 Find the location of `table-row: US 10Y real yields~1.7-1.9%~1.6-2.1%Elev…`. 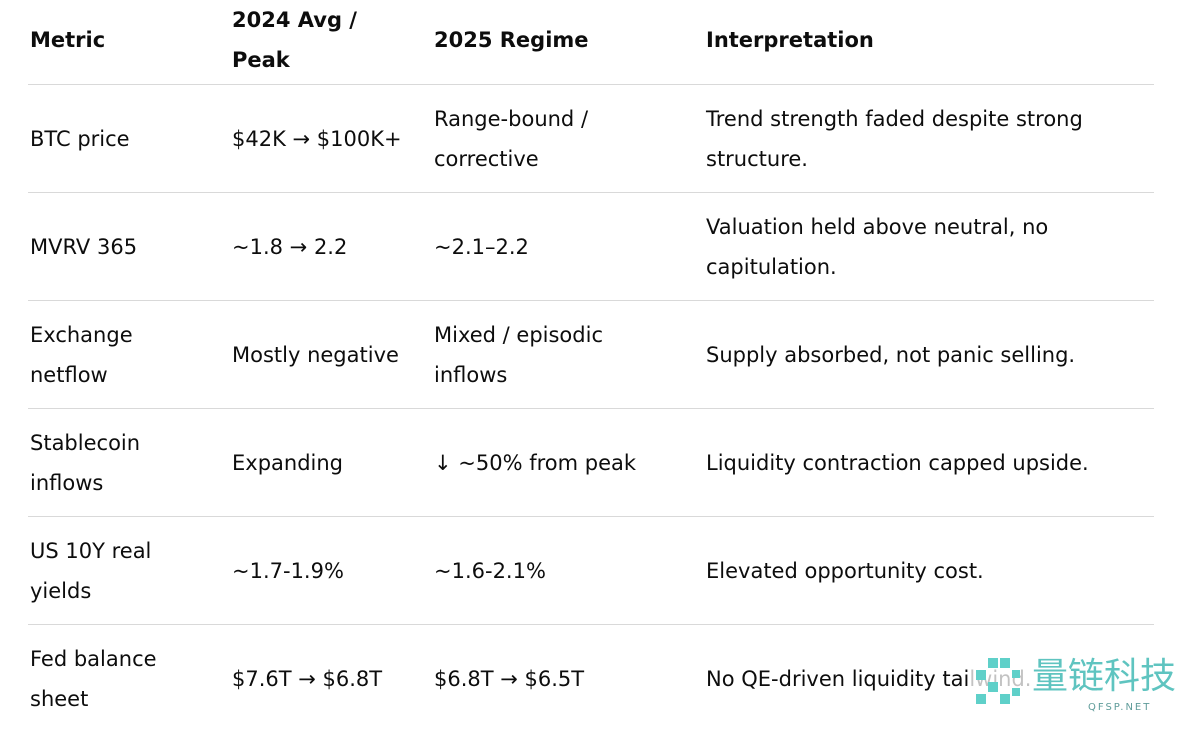

table-row: US 10Y real yields~1.7-1.9%~1.6-2.1%Elev… is located at coordinates (591, 571).